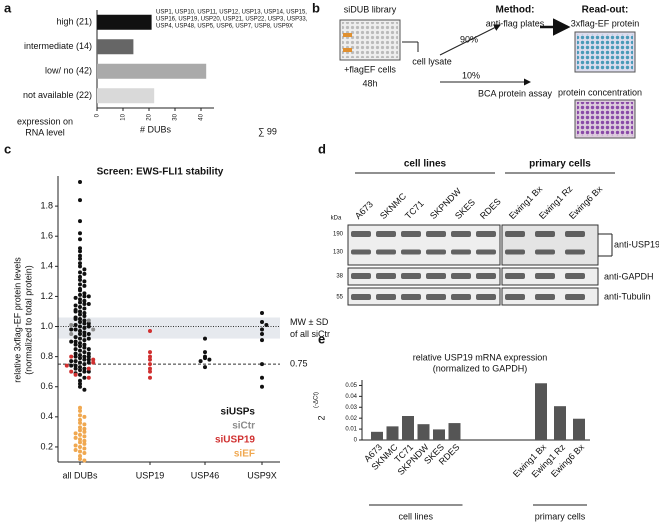  I want to click on well-highlight, so click(347, 50).